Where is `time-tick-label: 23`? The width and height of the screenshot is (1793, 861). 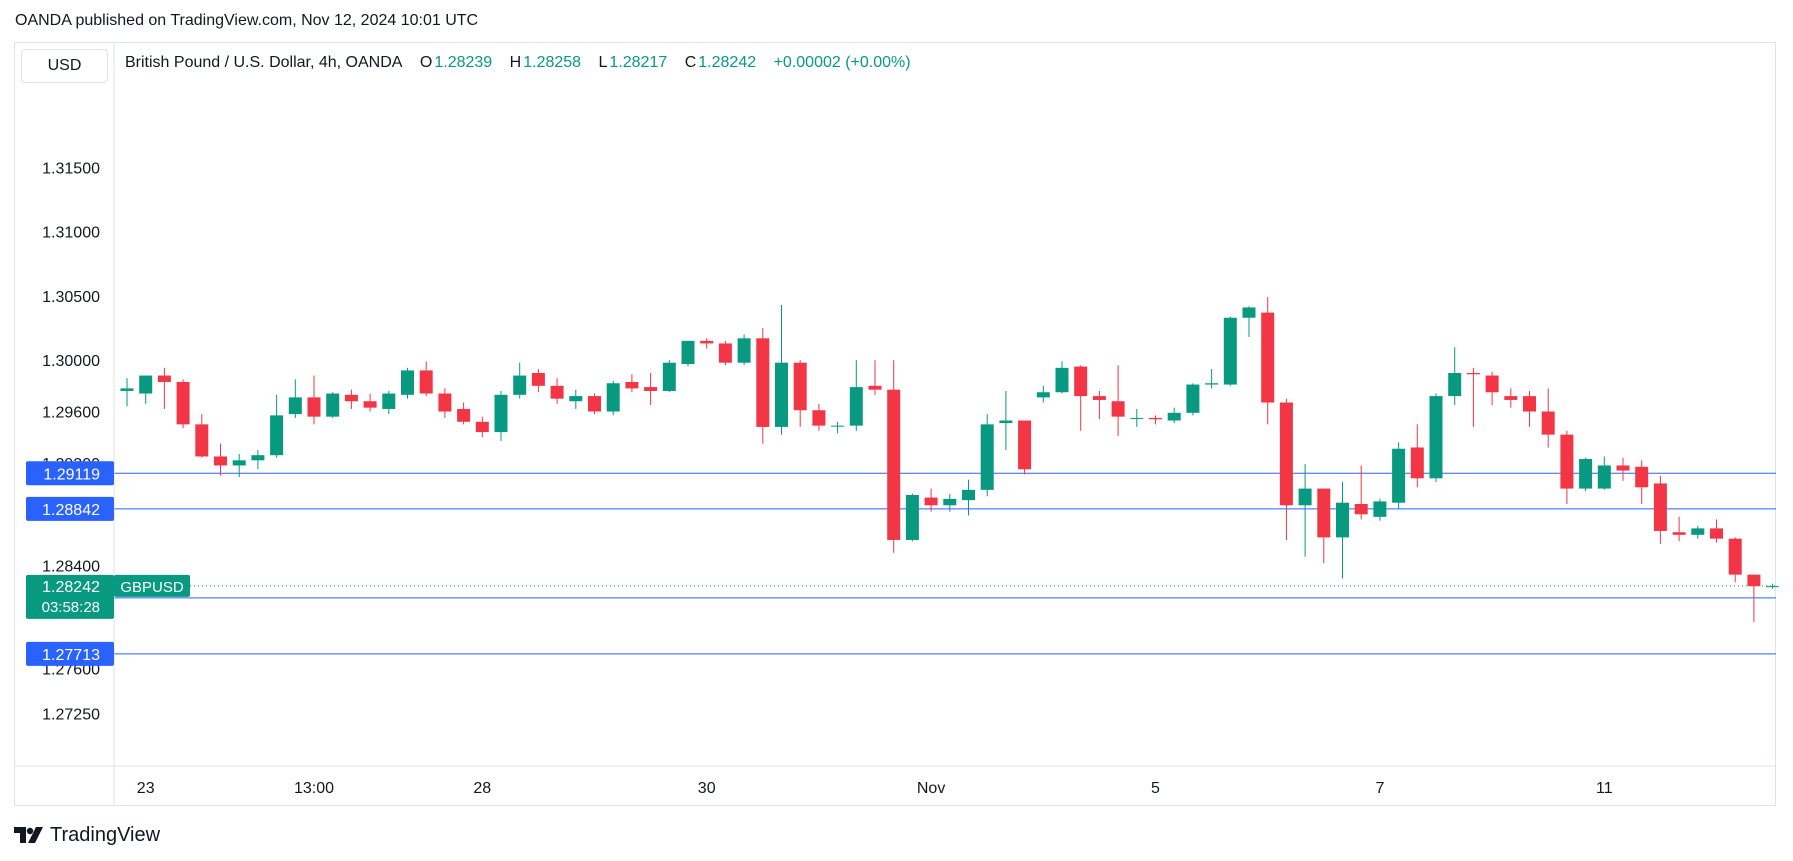 time-tick-label: 23 is located at coordinates (146, 788).